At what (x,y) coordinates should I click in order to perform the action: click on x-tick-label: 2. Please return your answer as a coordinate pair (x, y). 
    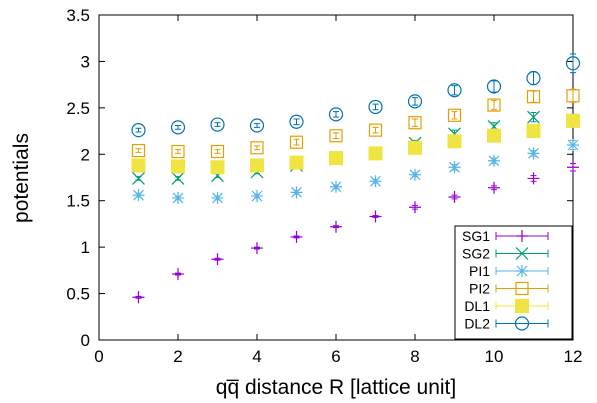
    Looking at the image, I should click on (177, 356).